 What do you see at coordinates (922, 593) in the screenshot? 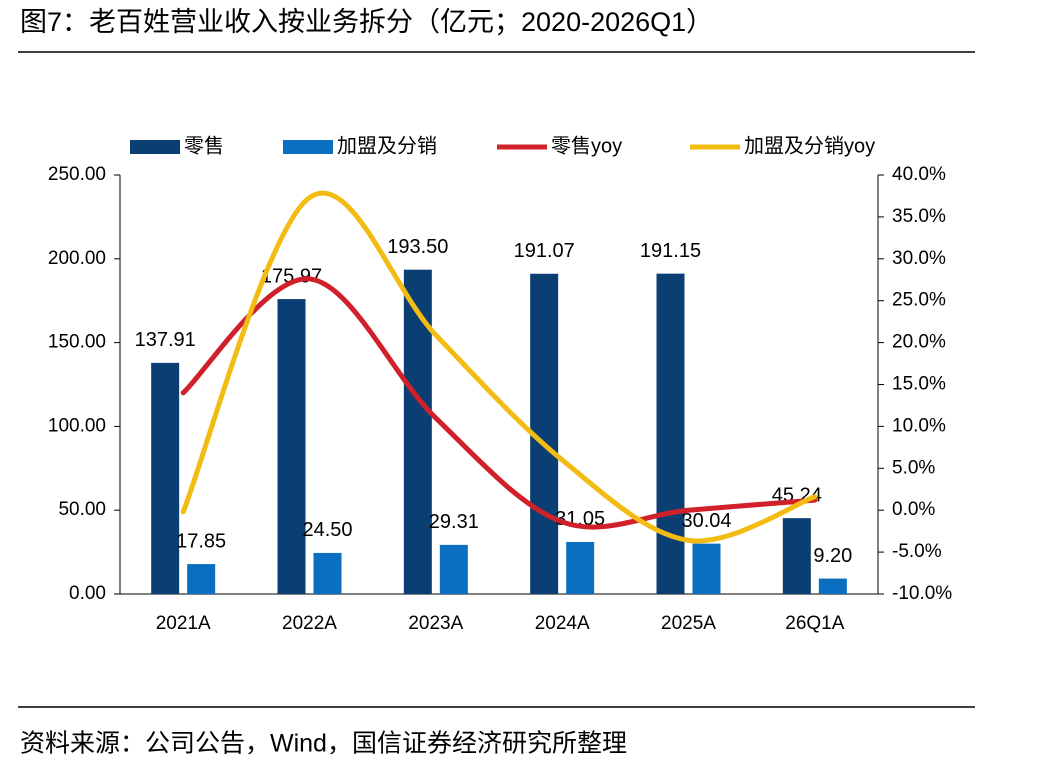
I see `y2-tick-label: -10.0%` at bounding box center [922, 593].